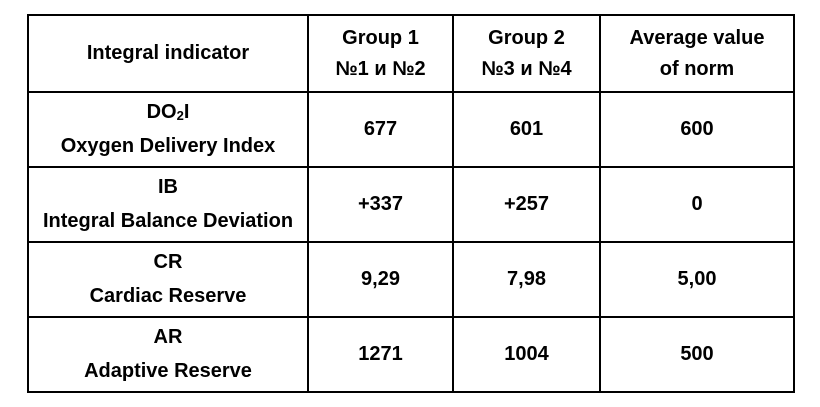 This screenshot has height=407, width=820. I want to click on row-abbr: AR, so click(168, 339).